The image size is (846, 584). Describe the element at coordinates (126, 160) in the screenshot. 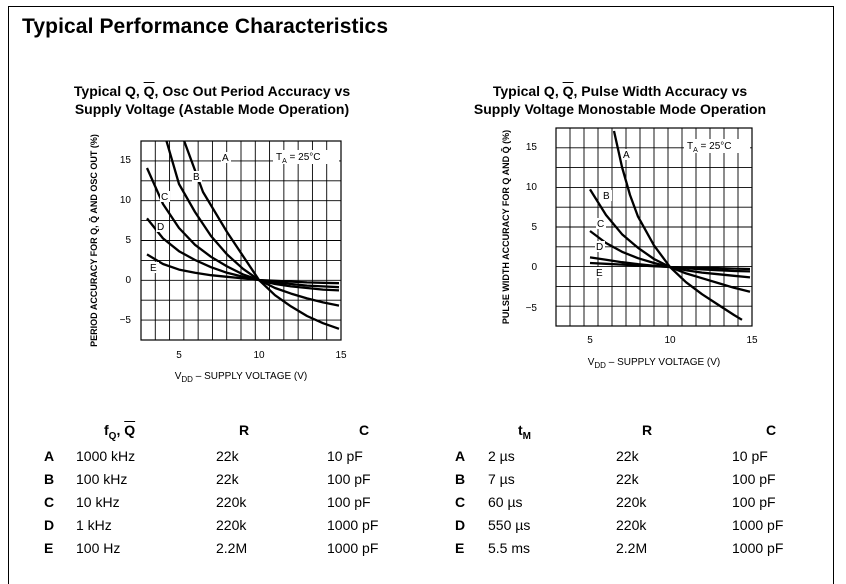

I see `chart-1-y-tick-label: 15` at that location.